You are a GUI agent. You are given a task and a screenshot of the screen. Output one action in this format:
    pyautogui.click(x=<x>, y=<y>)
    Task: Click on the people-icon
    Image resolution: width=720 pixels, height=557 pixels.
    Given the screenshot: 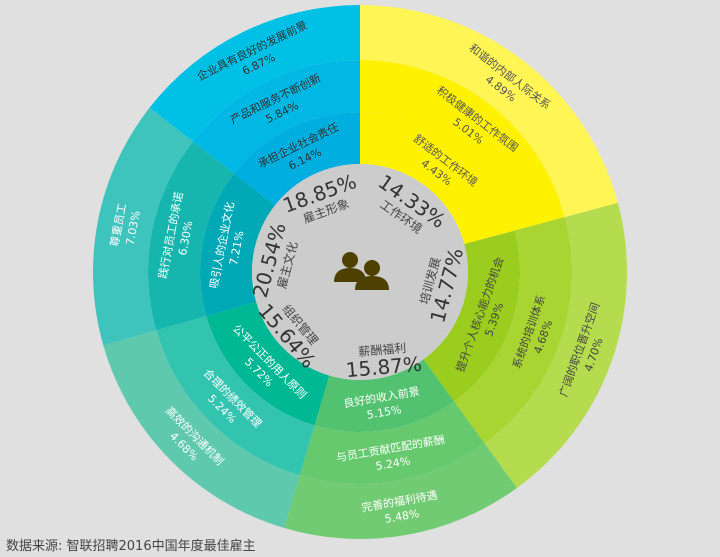 What is the action you would take?
    pyautogui.click(x=361, y=271)
    